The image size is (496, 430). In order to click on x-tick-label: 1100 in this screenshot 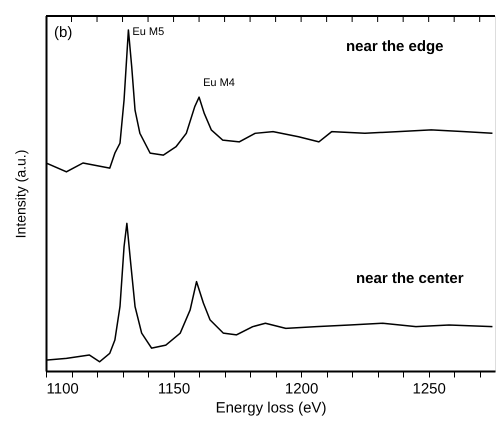, I will do `click(62, 389)`.